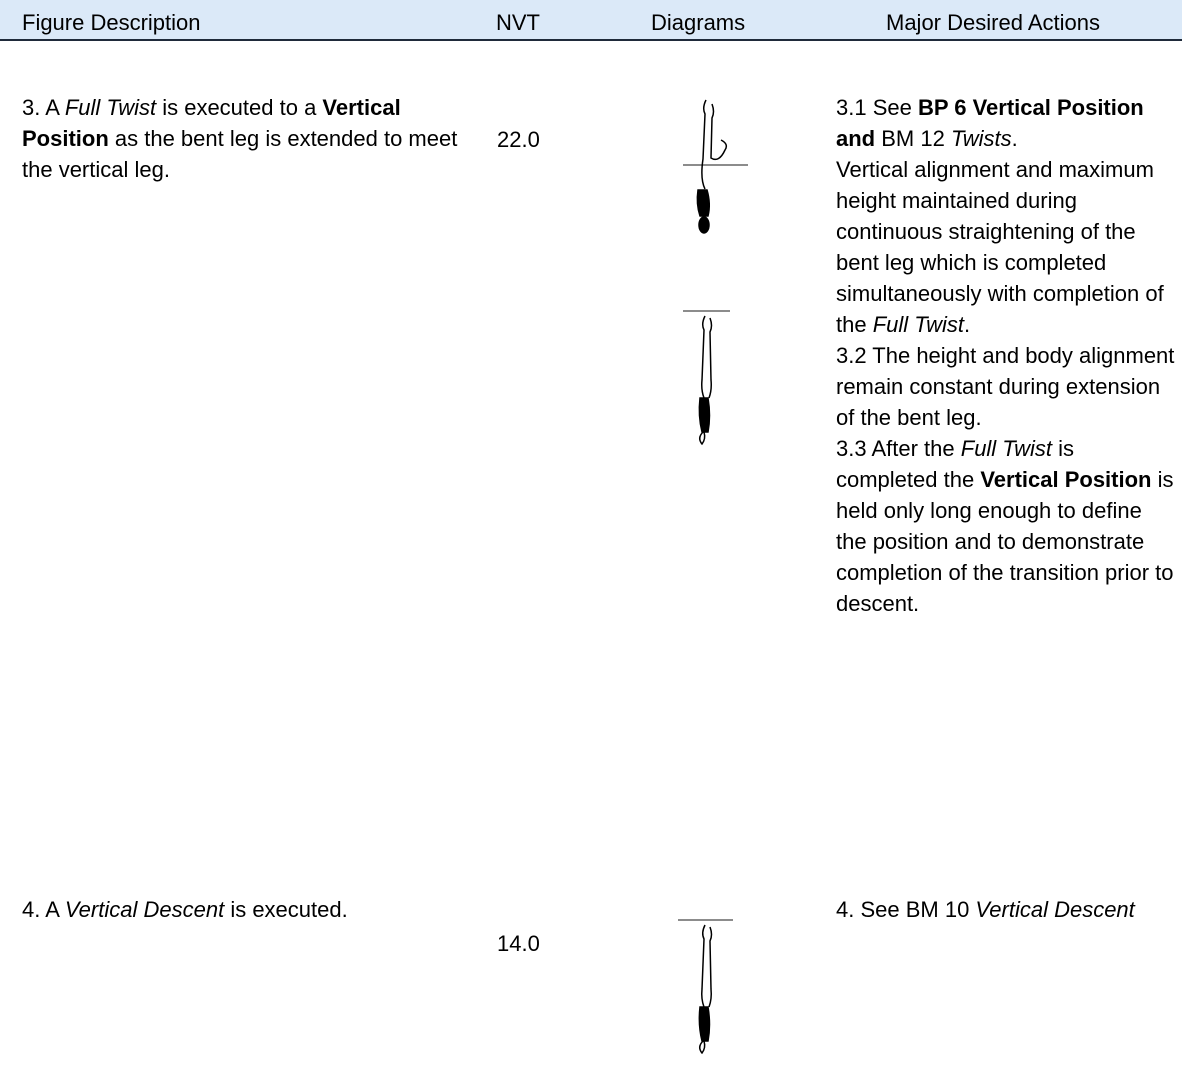 The width and height of the screenshot is (1182, 1077). I want to click on text-run: is executed to a, so click(239, 107).